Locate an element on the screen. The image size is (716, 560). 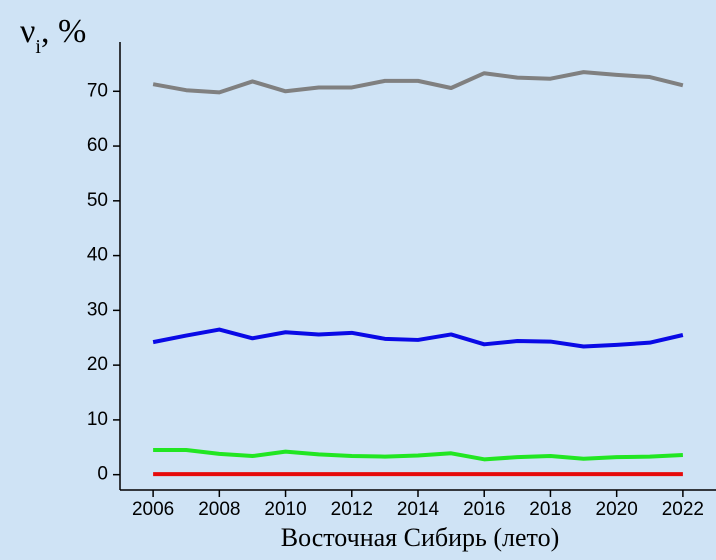
x-tick-label: 2020 is located at coordinates (617, 509).